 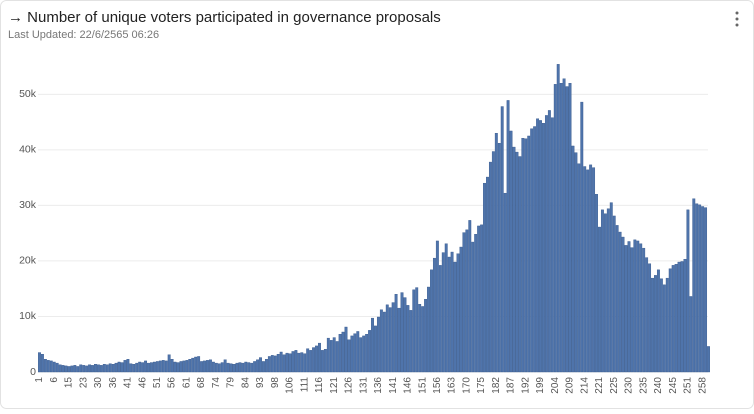 What do you see at coordinates (658, 385) in the screenshot?
I see `x-tick-label: 240` at bounding box center [658, 385].